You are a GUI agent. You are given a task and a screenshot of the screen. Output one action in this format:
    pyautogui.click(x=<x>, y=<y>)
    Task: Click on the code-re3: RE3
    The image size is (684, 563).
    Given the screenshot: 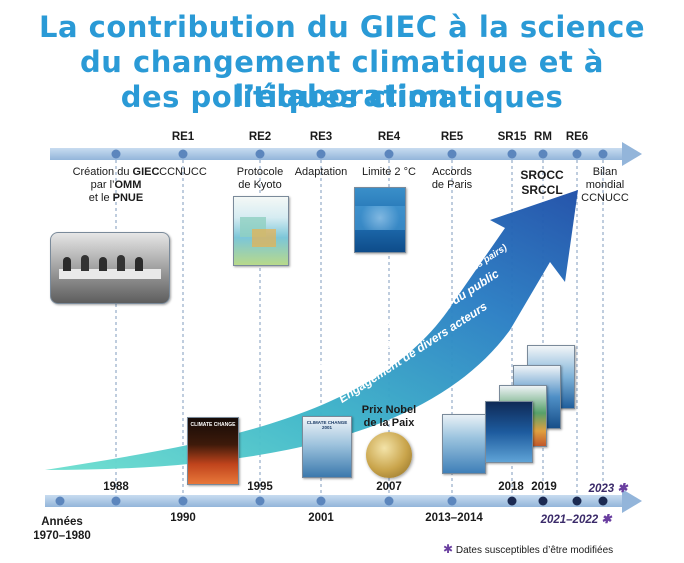 What is the action you would take?
    pyautogui.click(x=321, y=137)
    